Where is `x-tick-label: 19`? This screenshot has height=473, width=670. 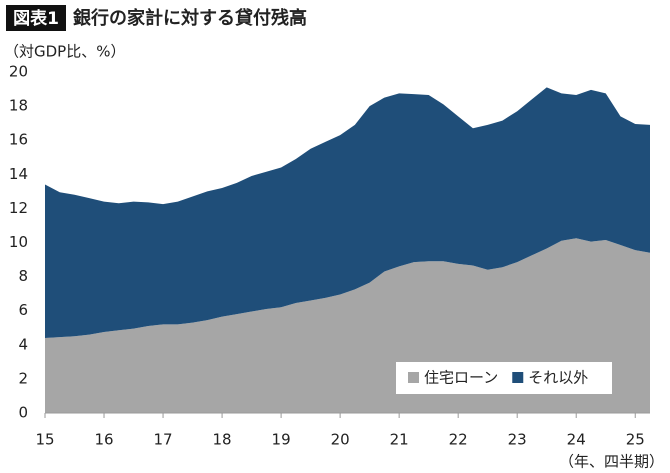
x-tick-label: 19 is located at coordinates (281, 440).